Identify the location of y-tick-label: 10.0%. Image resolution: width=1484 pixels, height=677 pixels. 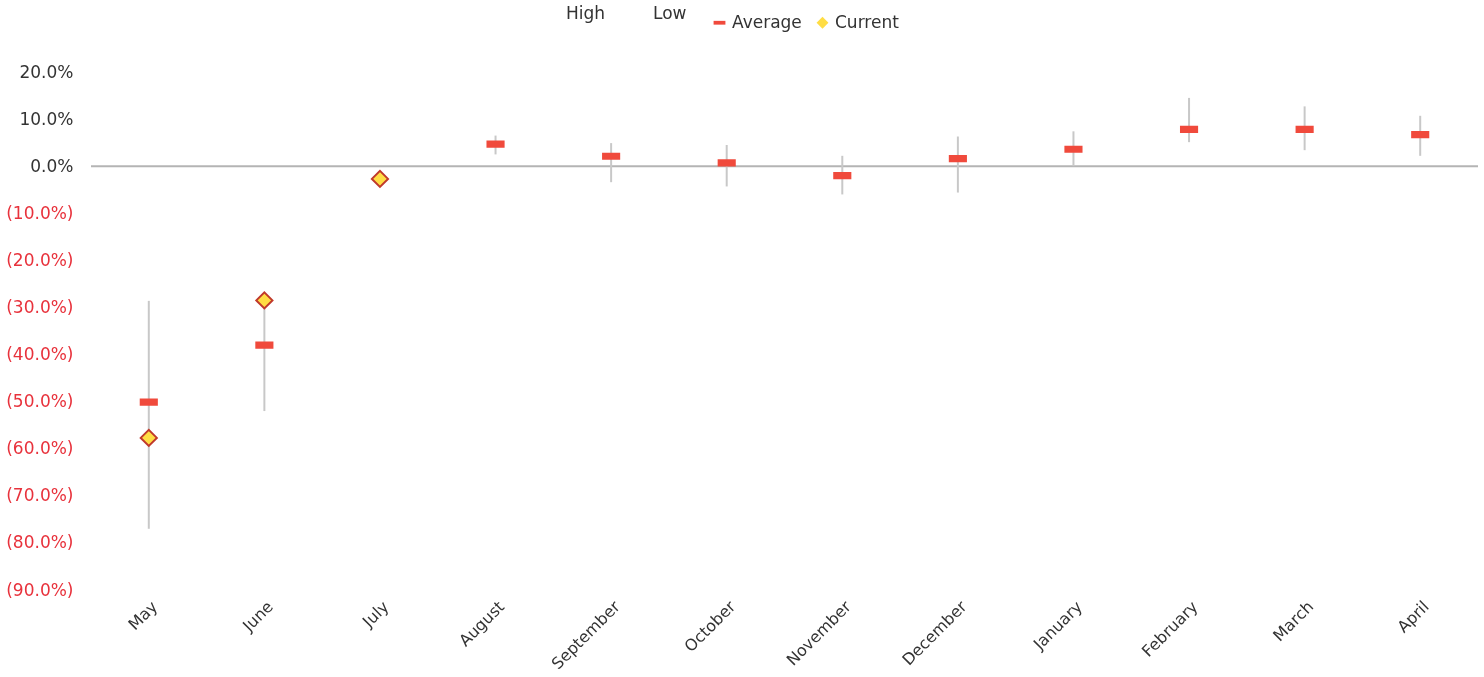
(46, 118).